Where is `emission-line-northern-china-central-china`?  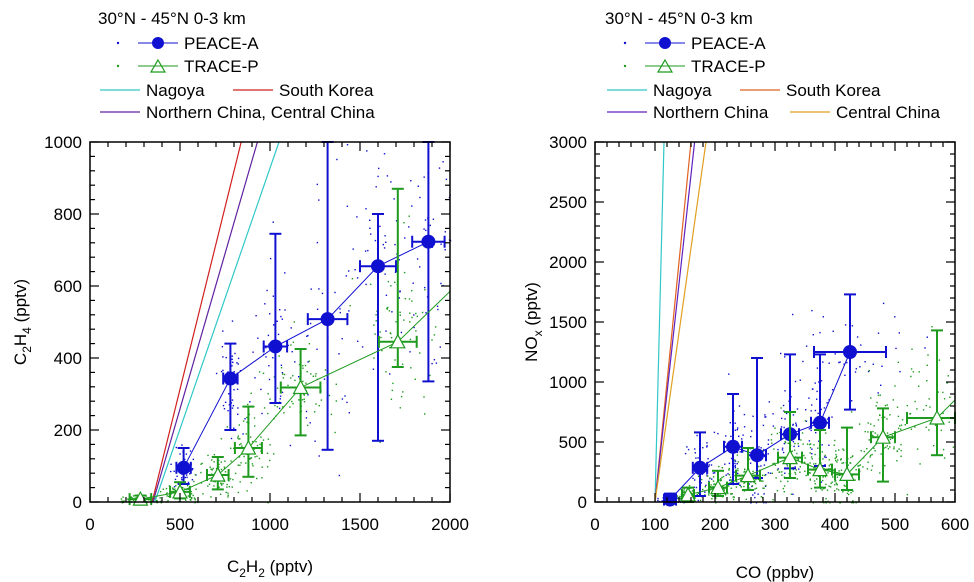
emission-line-northern-china-central-china is located at coordinates (205, 322).